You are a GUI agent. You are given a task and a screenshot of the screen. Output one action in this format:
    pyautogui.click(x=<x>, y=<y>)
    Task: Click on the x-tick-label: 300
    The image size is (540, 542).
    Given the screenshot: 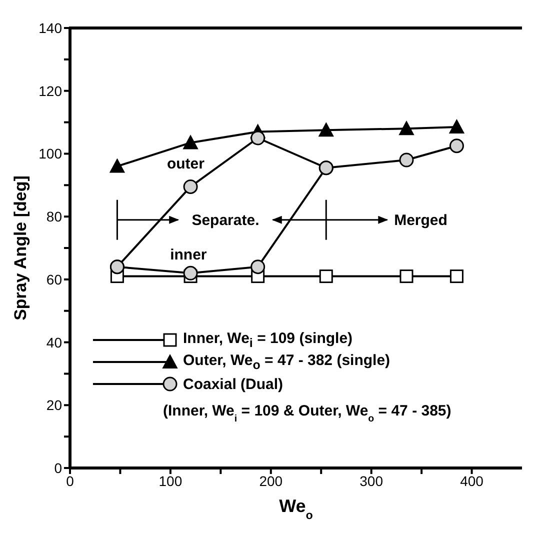 What is the action you would take?
    pyautogui.click(x=372, y=480)
    